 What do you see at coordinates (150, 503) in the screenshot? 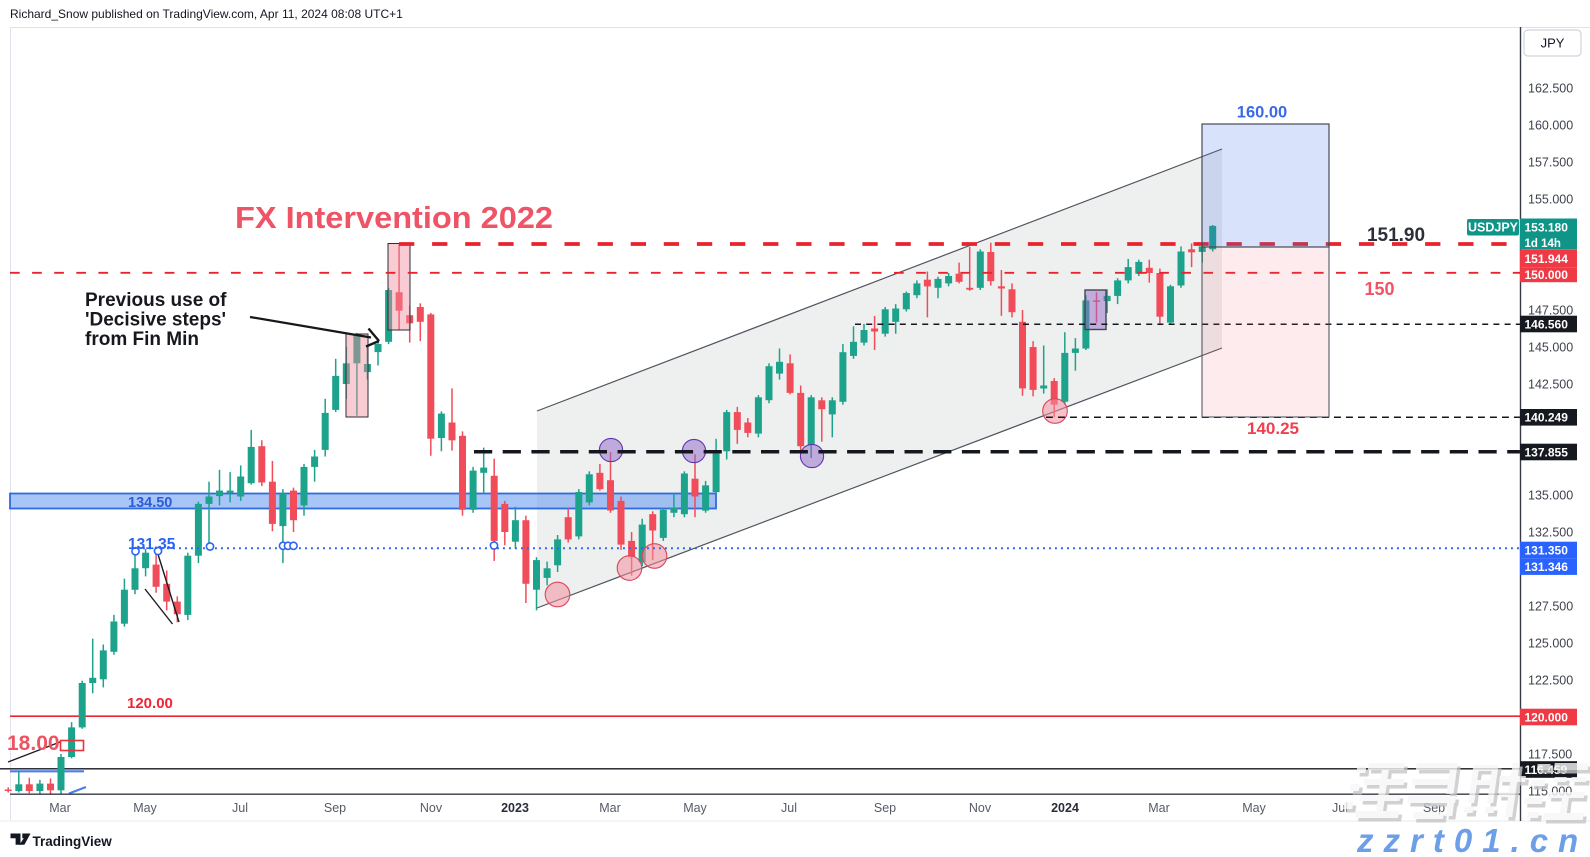
I see `svg-text: 134.50` at bounding box center [150, 503].